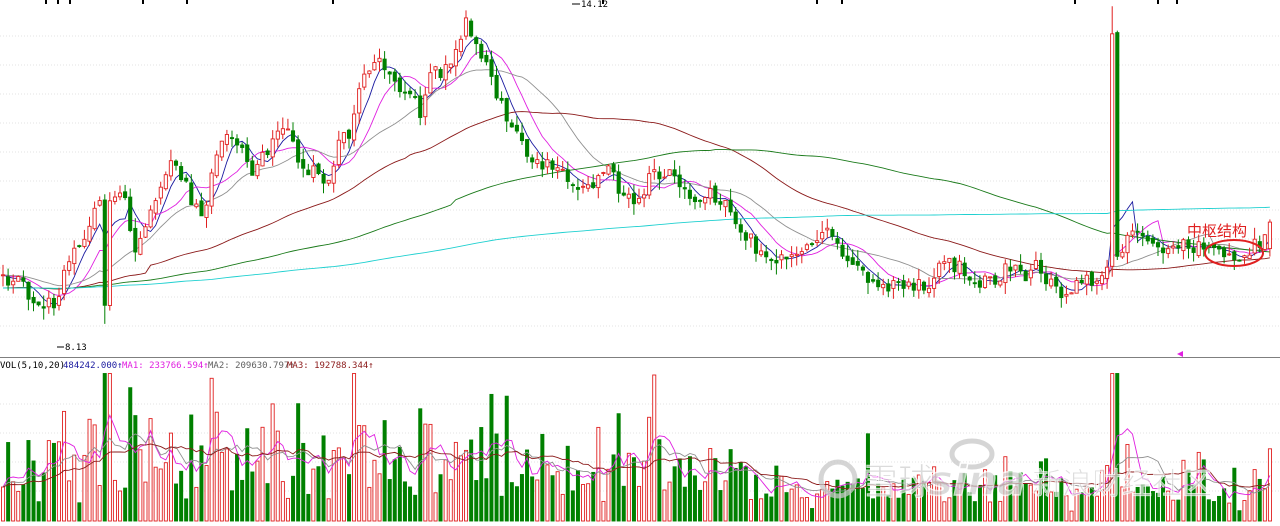 This screenshot has width=1280, height=526. Describe the element at coordinates (330, 366) in the screenshot. I see `volume-legend-ma3: MA3: 192788.344↑` at that location.